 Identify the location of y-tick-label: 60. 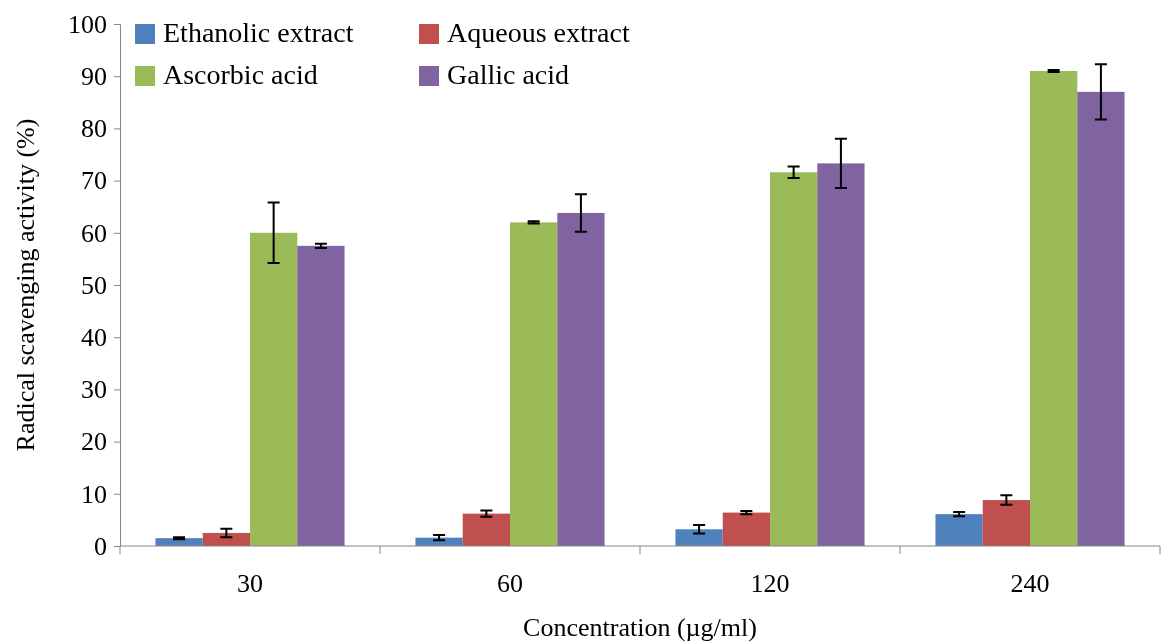
(94, 233).